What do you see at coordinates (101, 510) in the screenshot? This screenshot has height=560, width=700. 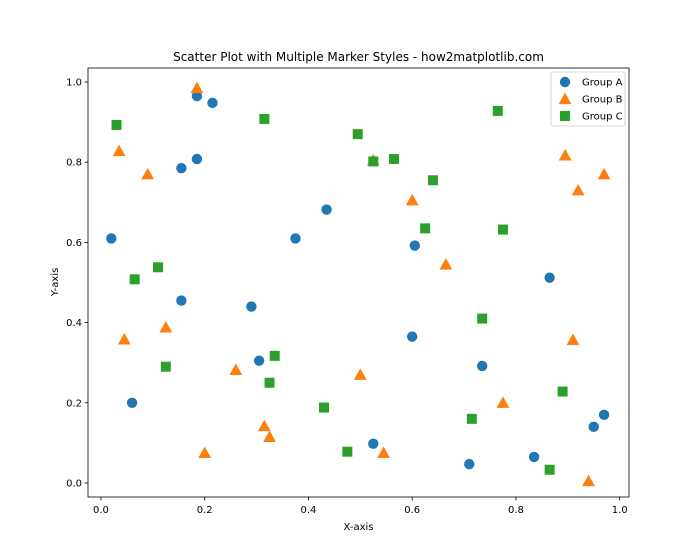 I see `x-tick-label: 0.0` at bounding box center [101, 510].